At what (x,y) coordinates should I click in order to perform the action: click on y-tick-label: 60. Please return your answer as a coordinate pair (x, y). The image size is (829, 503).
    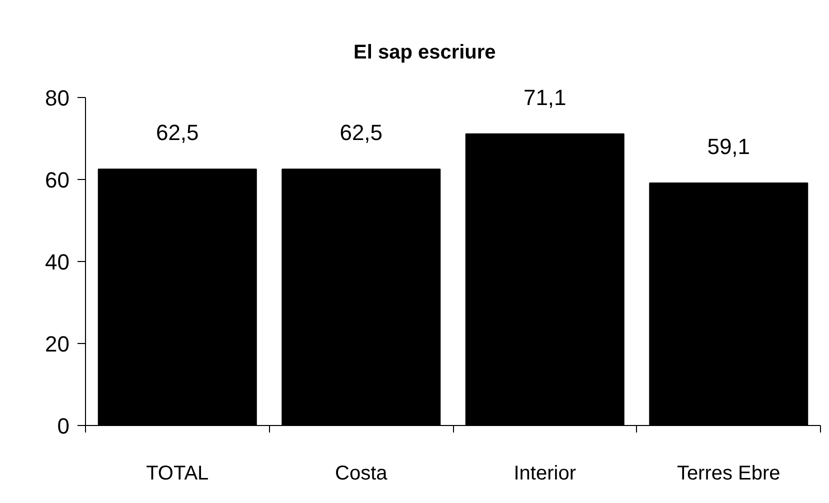
    Looking at the image, I should click on (57, 179).